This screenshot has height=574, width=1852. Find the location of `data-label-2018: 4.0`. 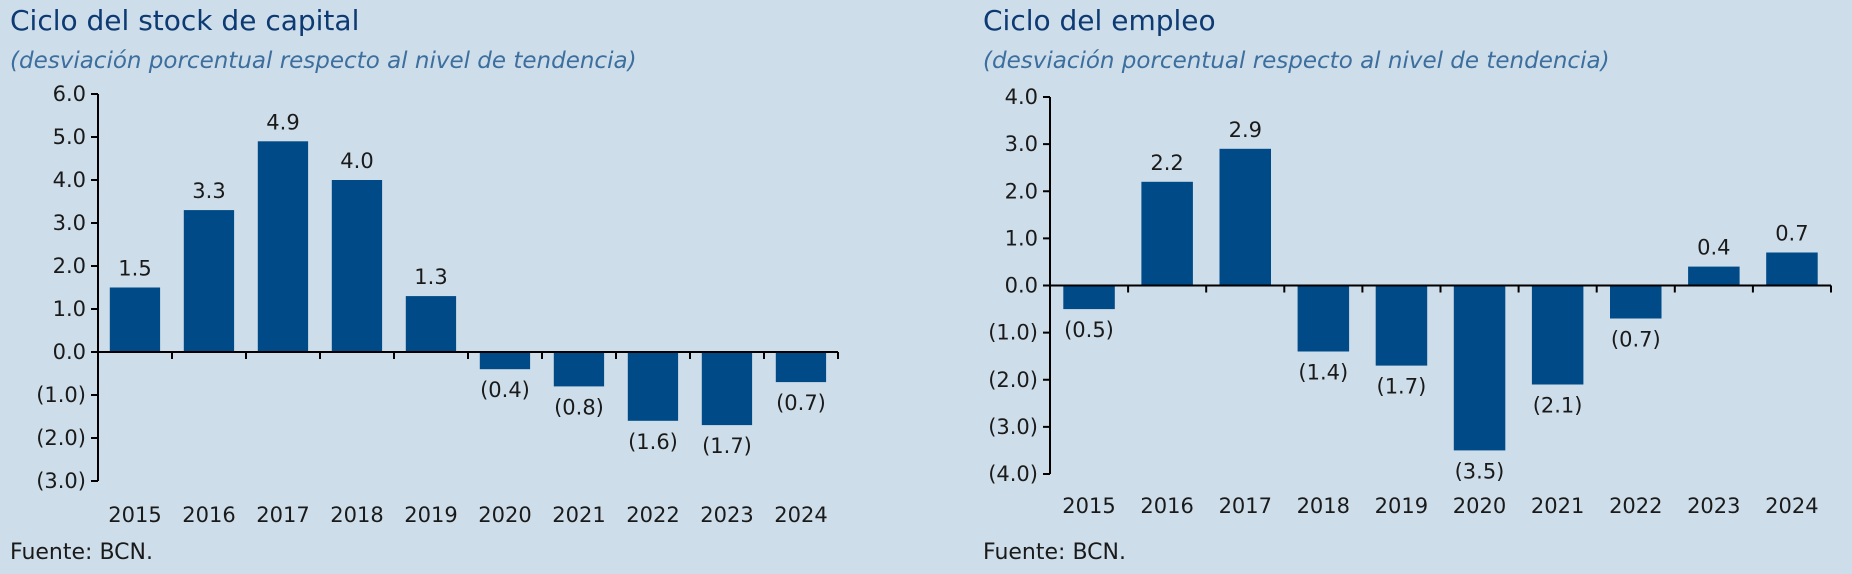

data-label-2018: 4.0 is located at coordinates (356, 161).